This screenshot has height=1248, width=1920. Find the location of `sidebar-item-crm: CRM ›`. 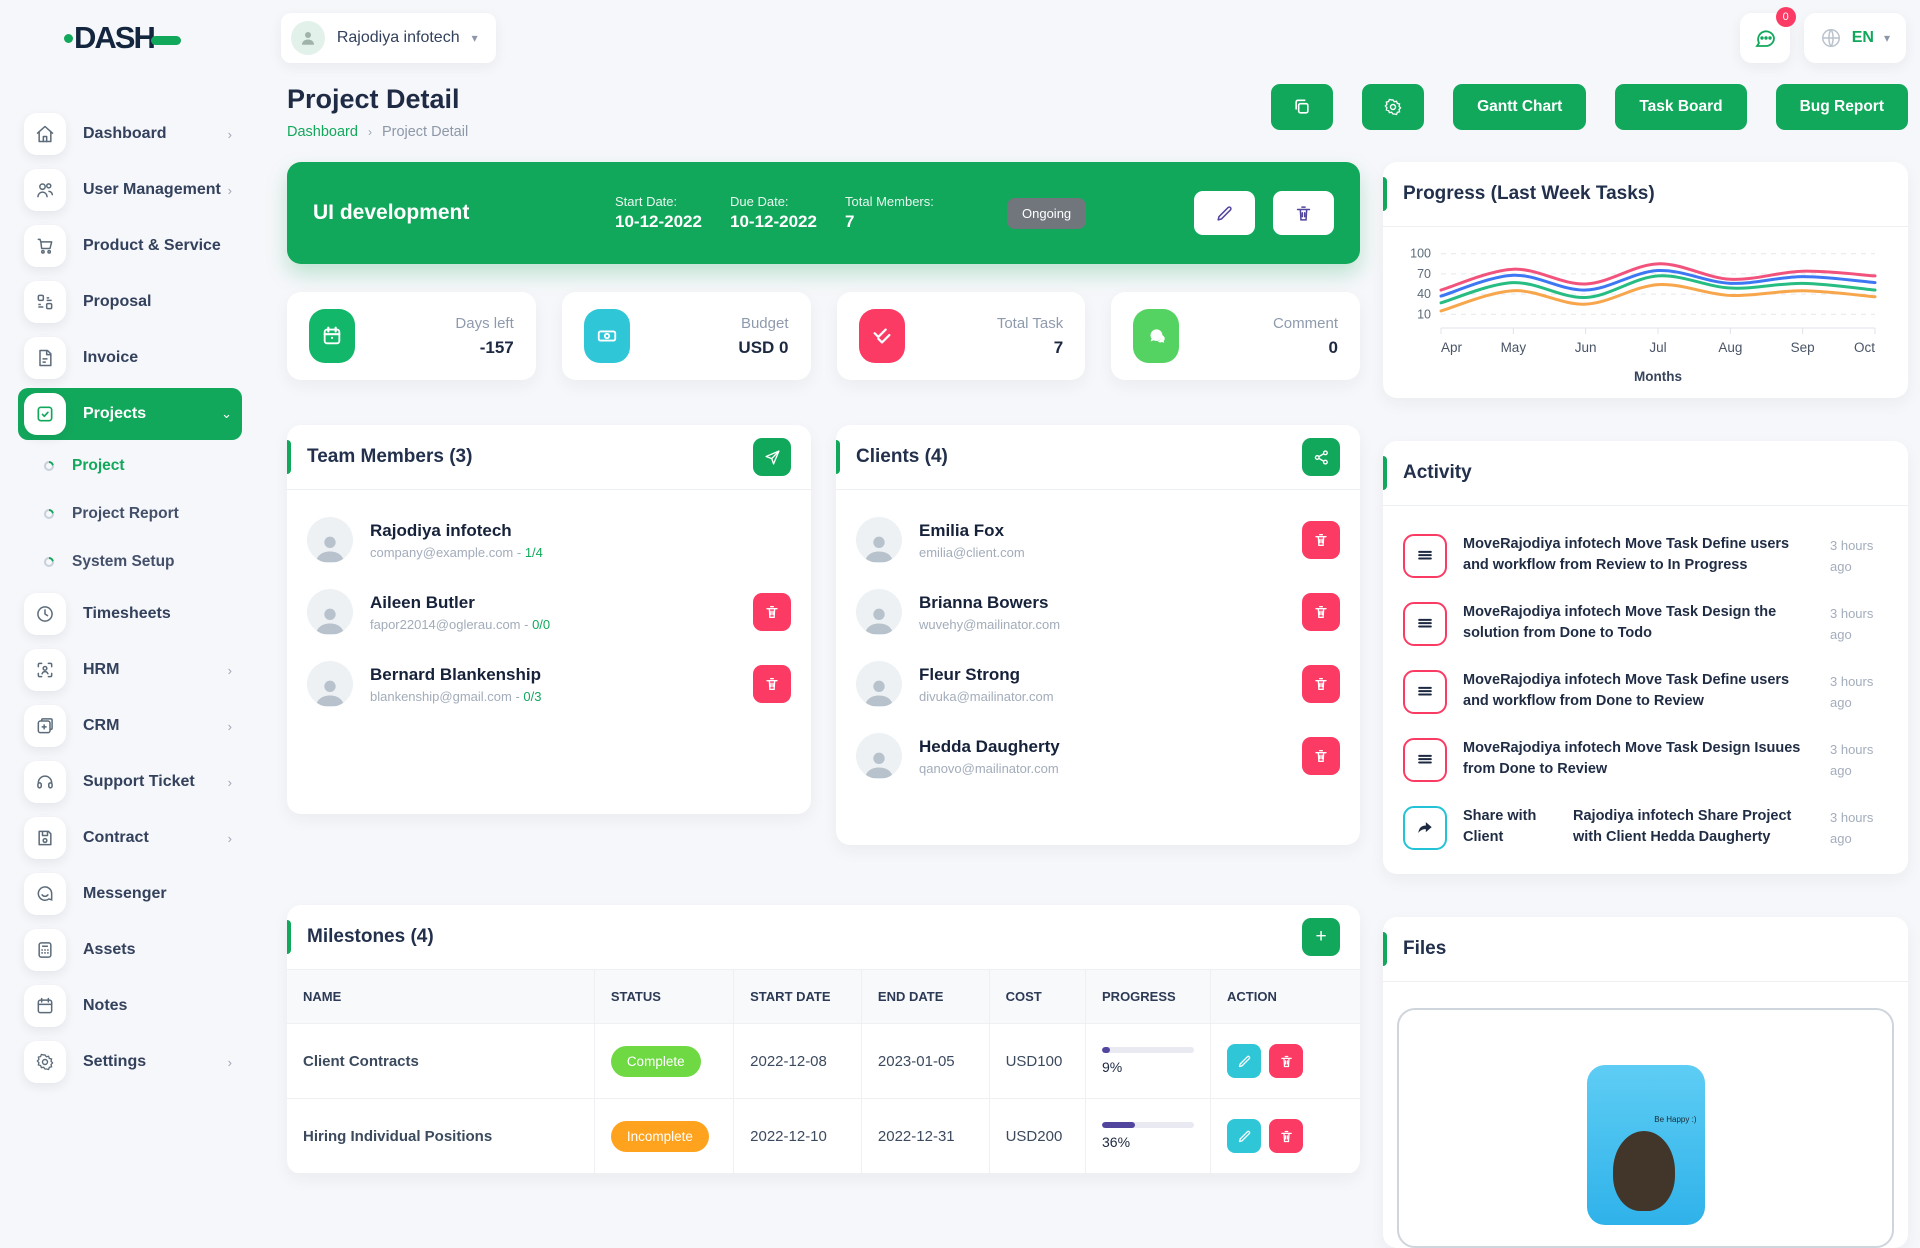

sidebar-item-crm: CRM › is located at coordinates (130, 726).